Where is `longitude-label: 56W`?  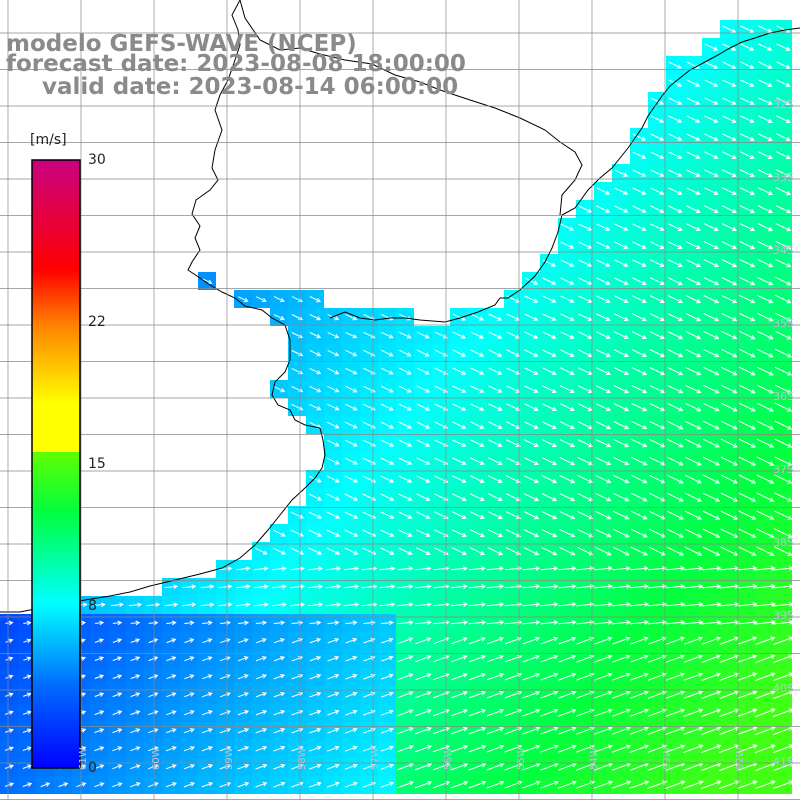 longitude-label: 56W is located at coordinates (448, 758).